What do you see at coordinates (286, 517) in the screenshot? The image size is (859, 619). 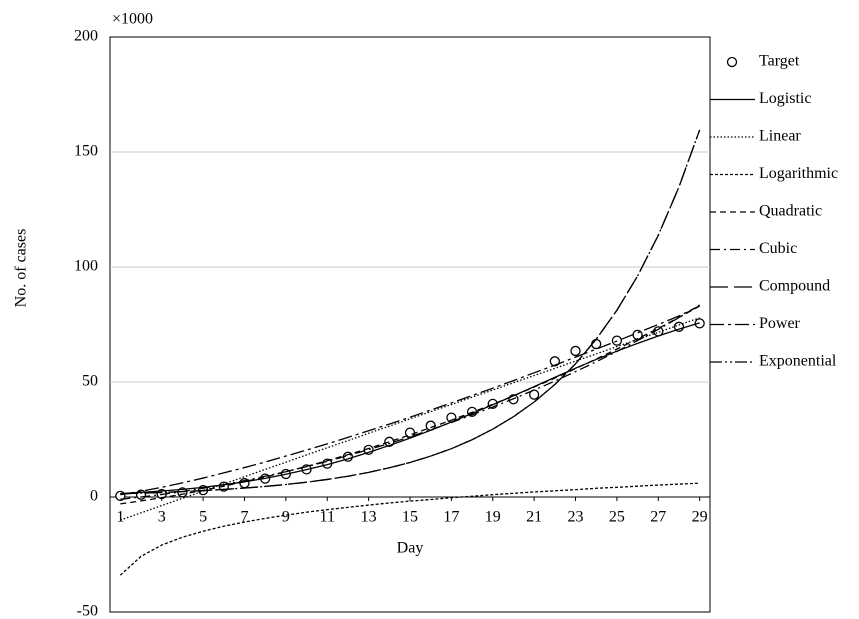 I see `x-tick-label: 9` at bounding box center [286, 517].